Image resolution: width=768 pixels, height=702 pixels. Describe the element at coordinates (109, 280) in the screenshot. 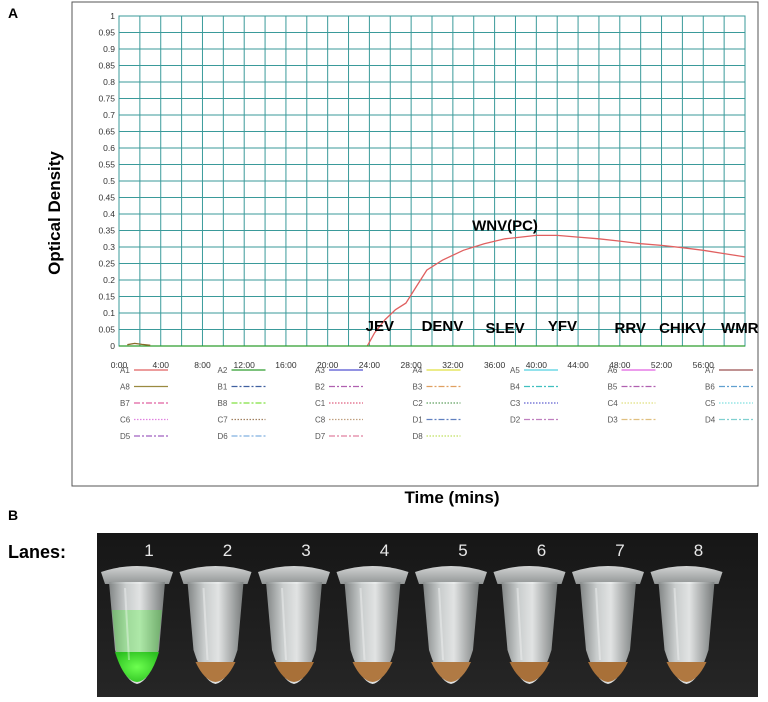

I see `y-tick-label: 0.2` at that location.